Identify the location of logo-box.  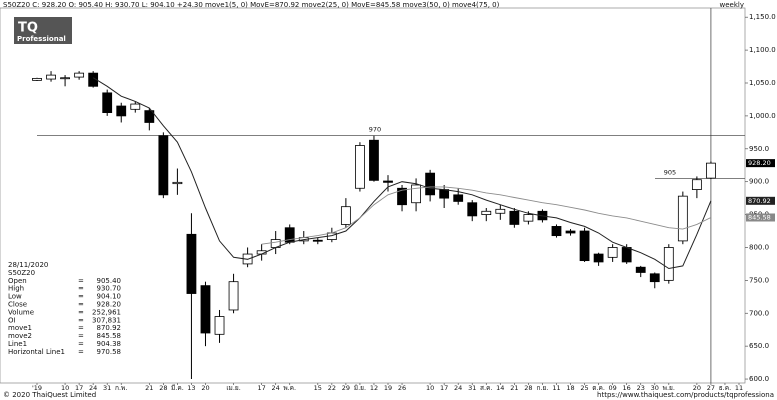
(43, 30).